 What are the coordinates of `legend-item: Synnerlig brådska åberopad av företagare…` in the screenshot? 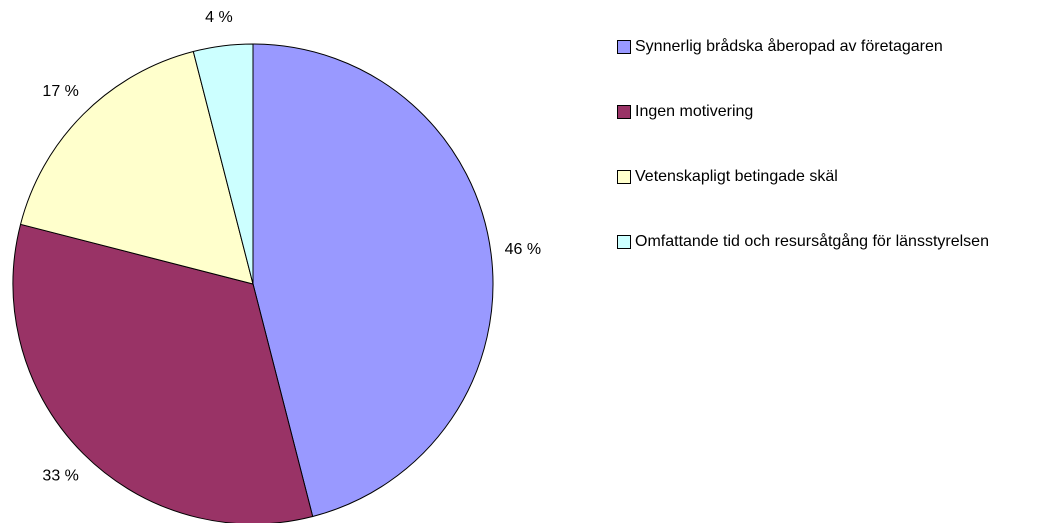 It's located at (807, 69).